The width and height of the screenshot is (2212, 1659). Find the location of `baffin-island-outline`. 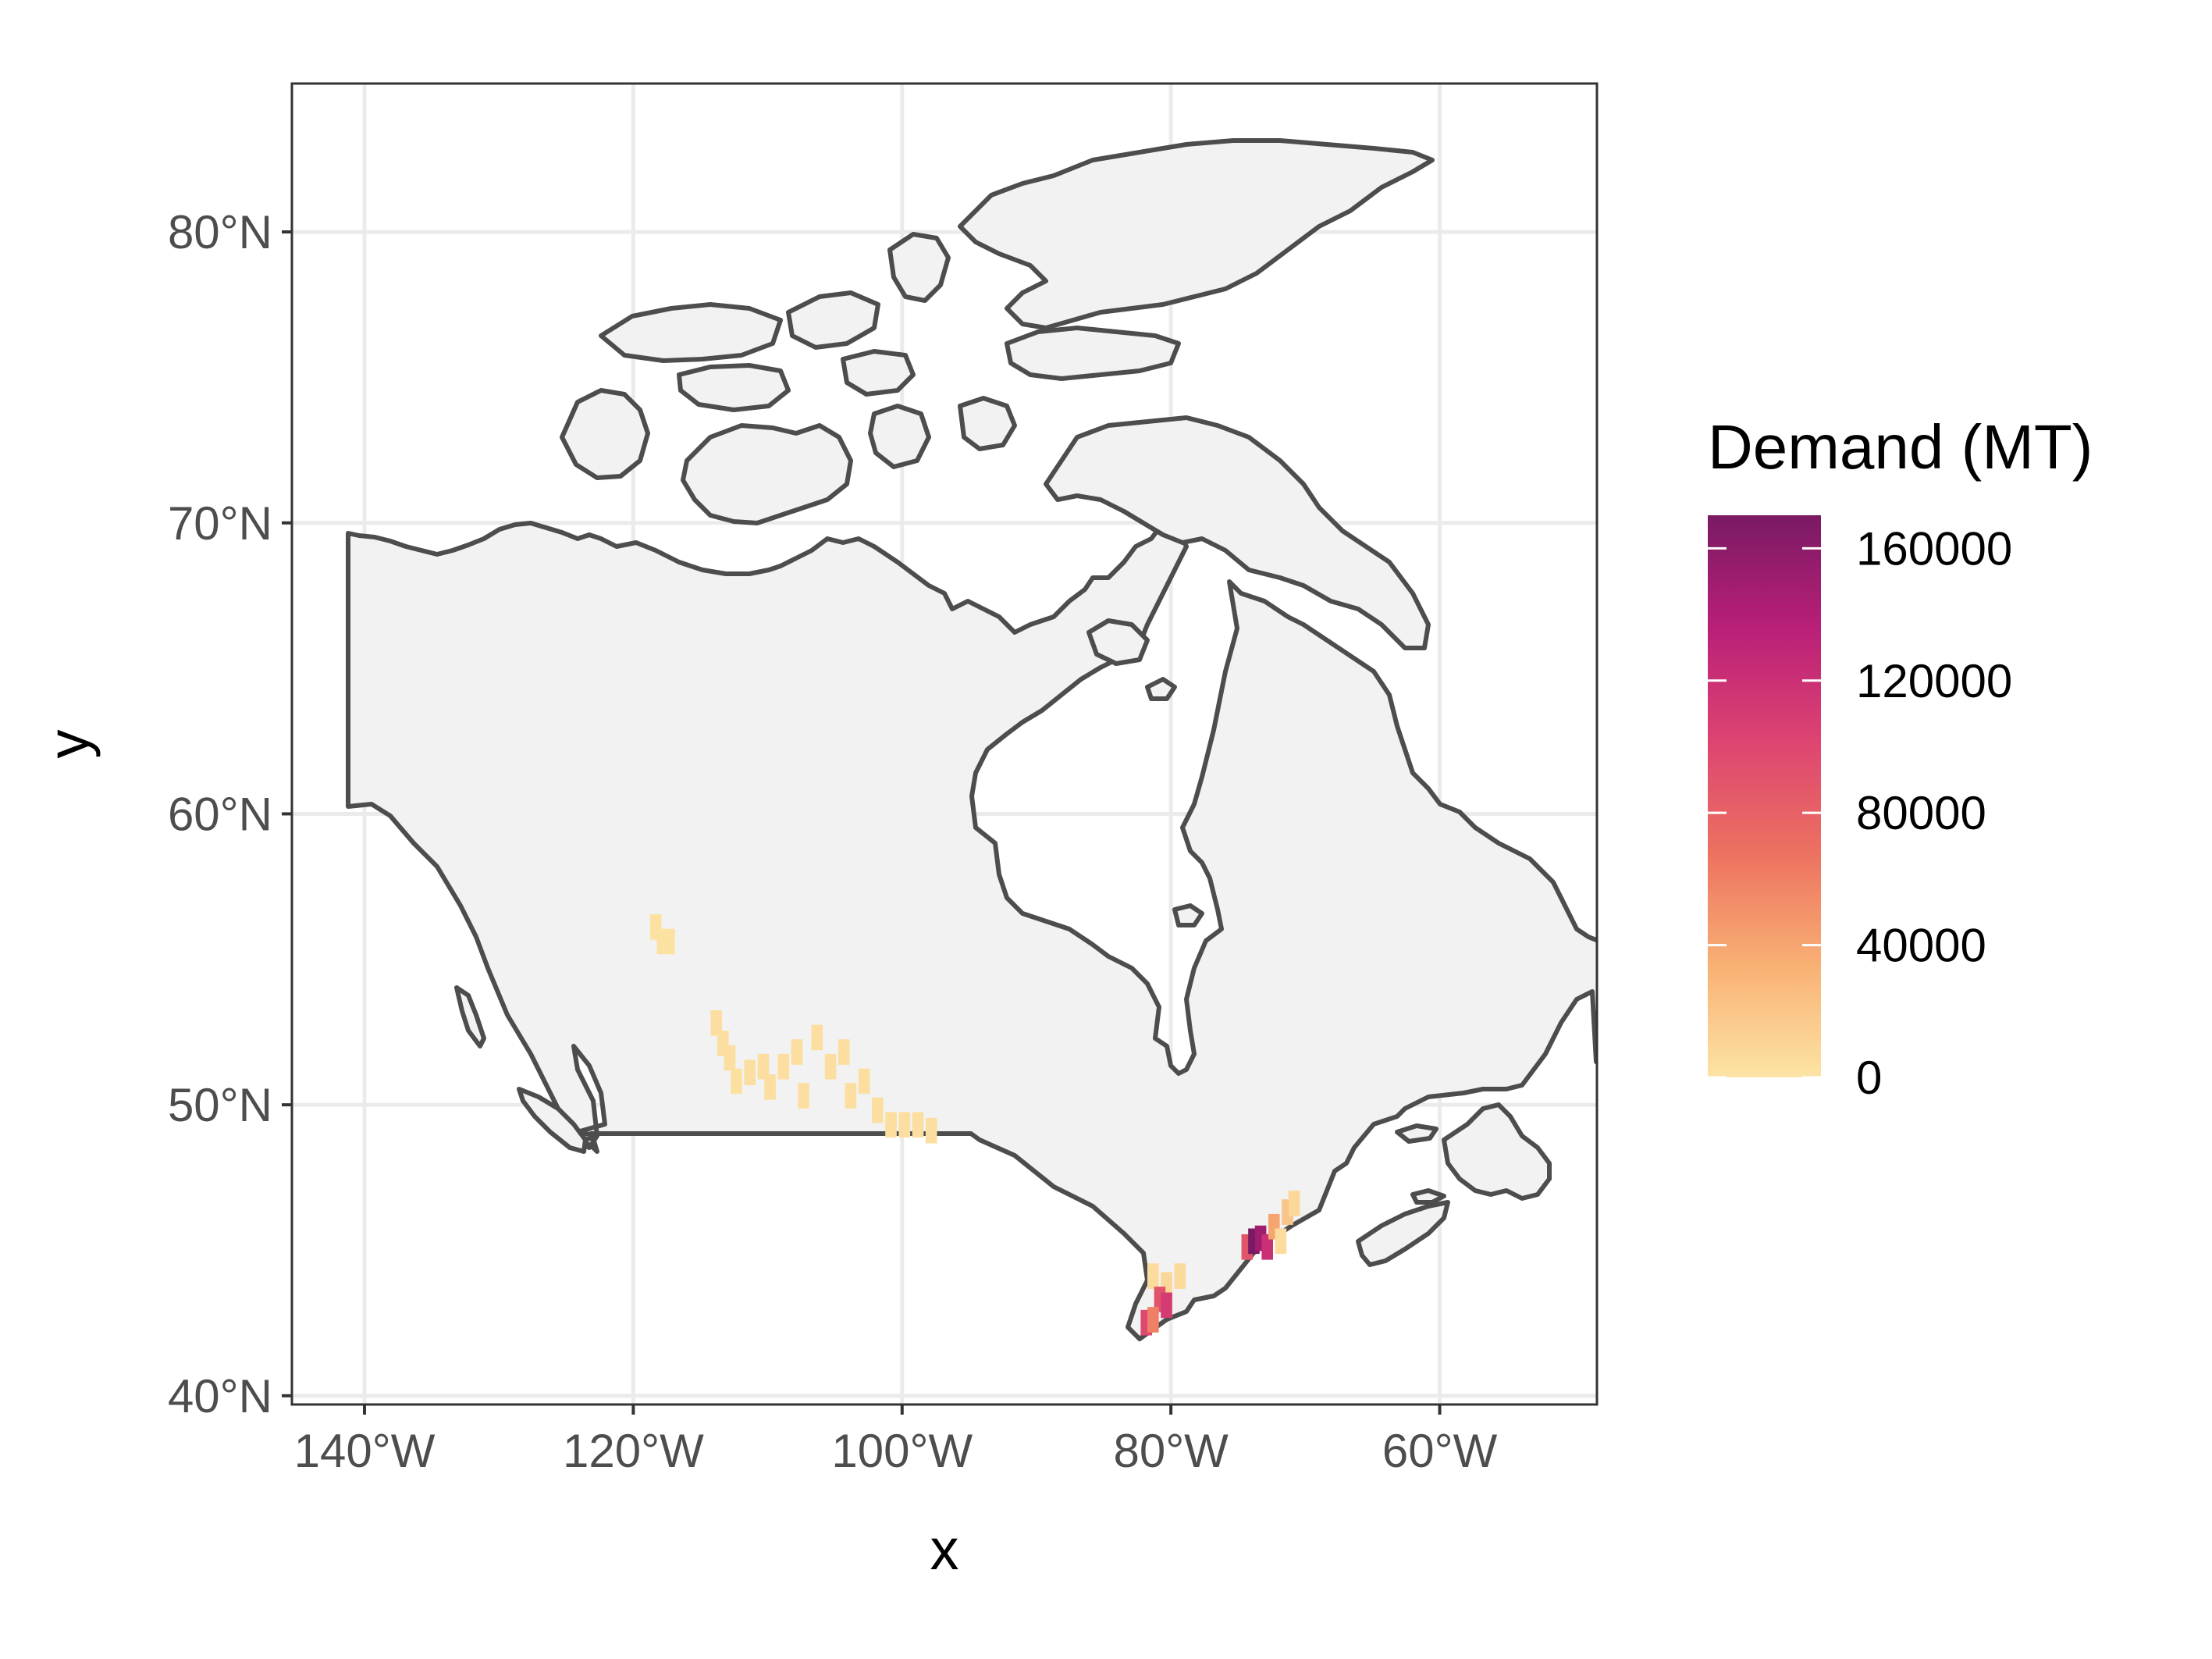

baffin-island-outline is located at coordinates (1237, 532).